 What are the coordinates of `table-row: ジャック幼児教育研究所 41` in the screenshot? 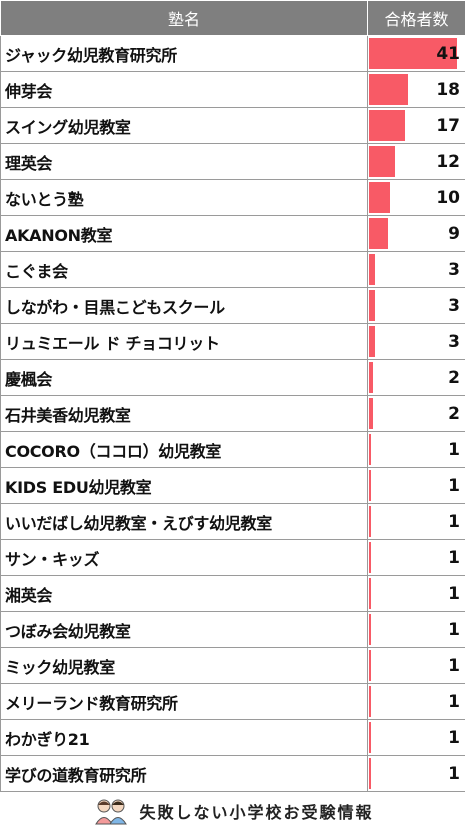 It's located at (232, 53).